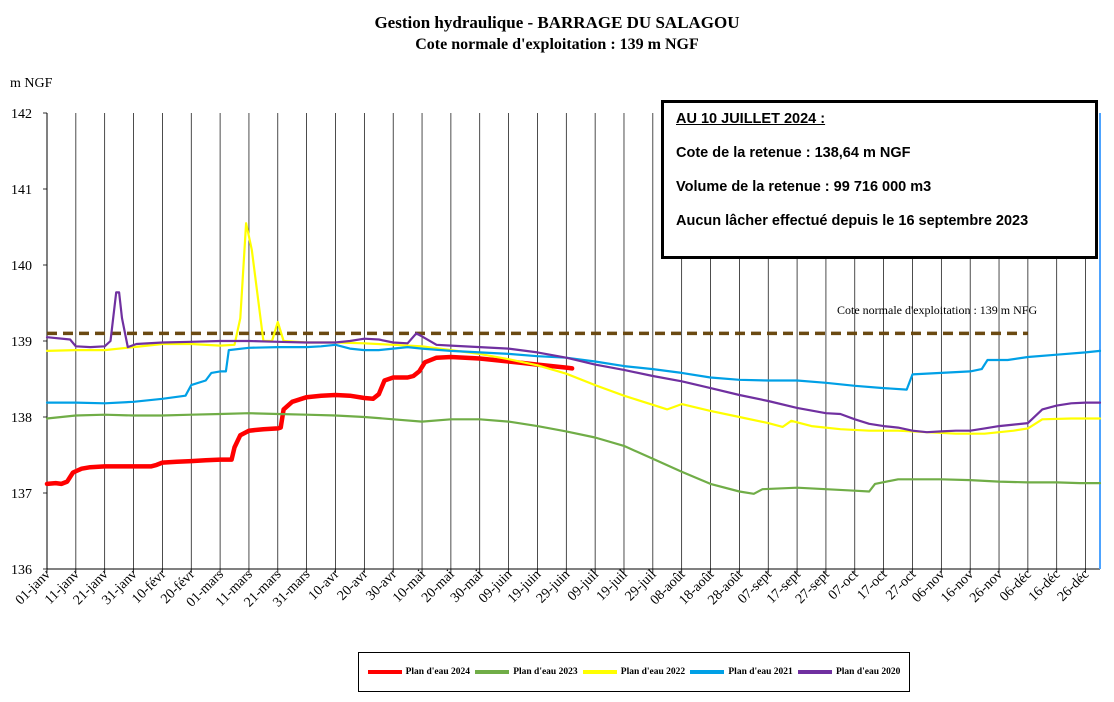  I want to click on legend-swatch-2023, so click(492, 672).